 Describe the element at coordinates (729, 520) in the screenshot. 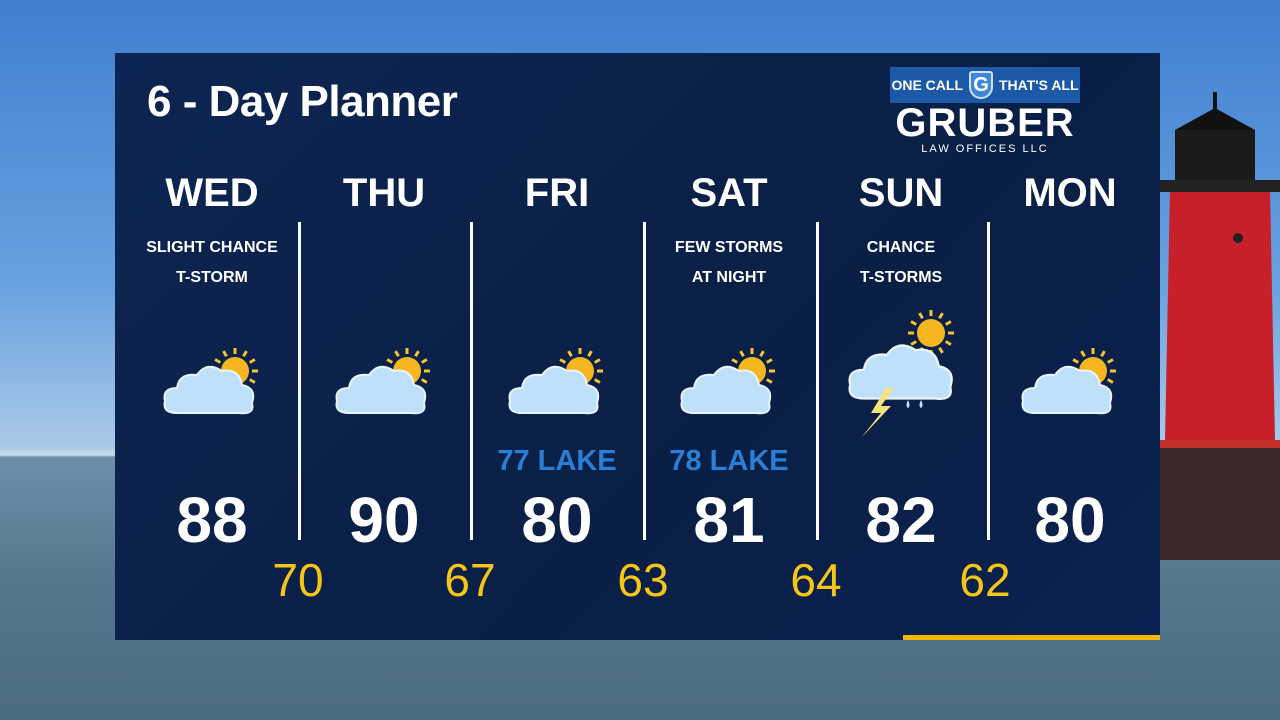

I see `high-temp: 81` at that location.